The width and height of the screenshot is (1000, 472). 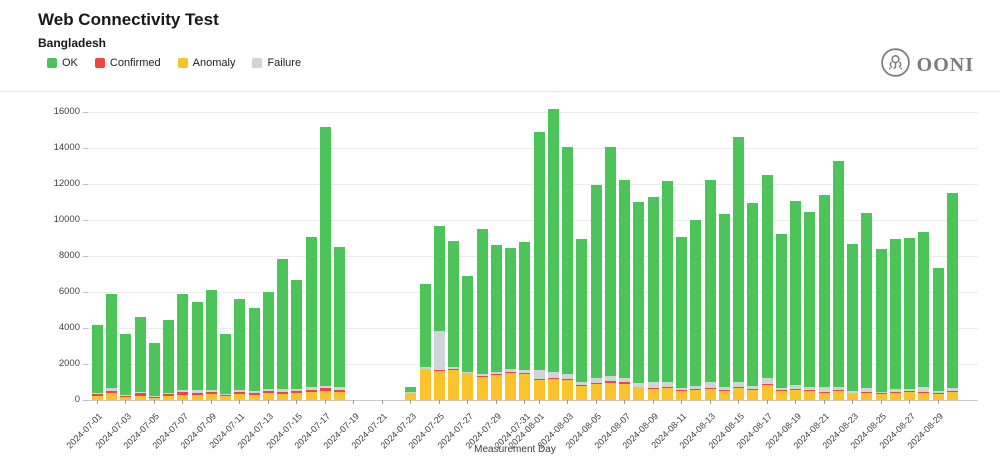 What do you see at coordinates (52, 63) in the screenshot?
I see `ok-swatch` at bounding box center [52, 63].